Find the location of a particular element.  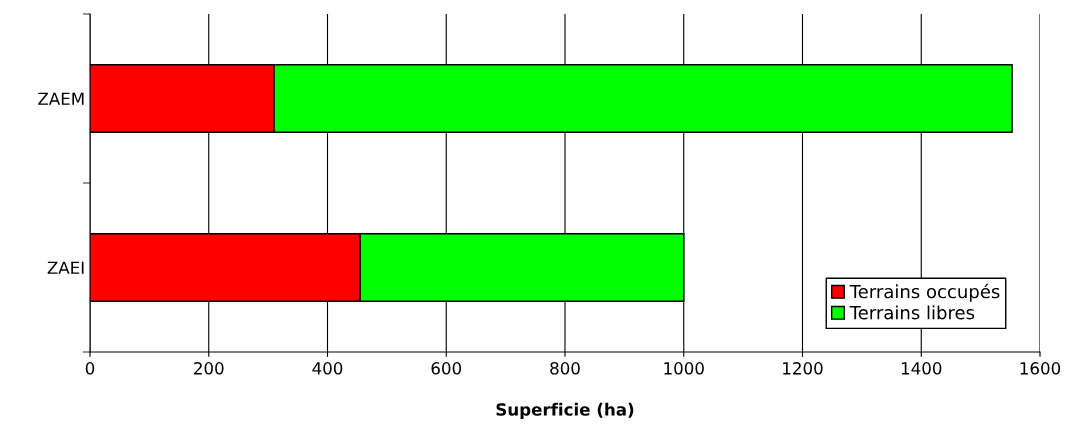

x-tick-label: 0 is located at coordinates (90, 368).